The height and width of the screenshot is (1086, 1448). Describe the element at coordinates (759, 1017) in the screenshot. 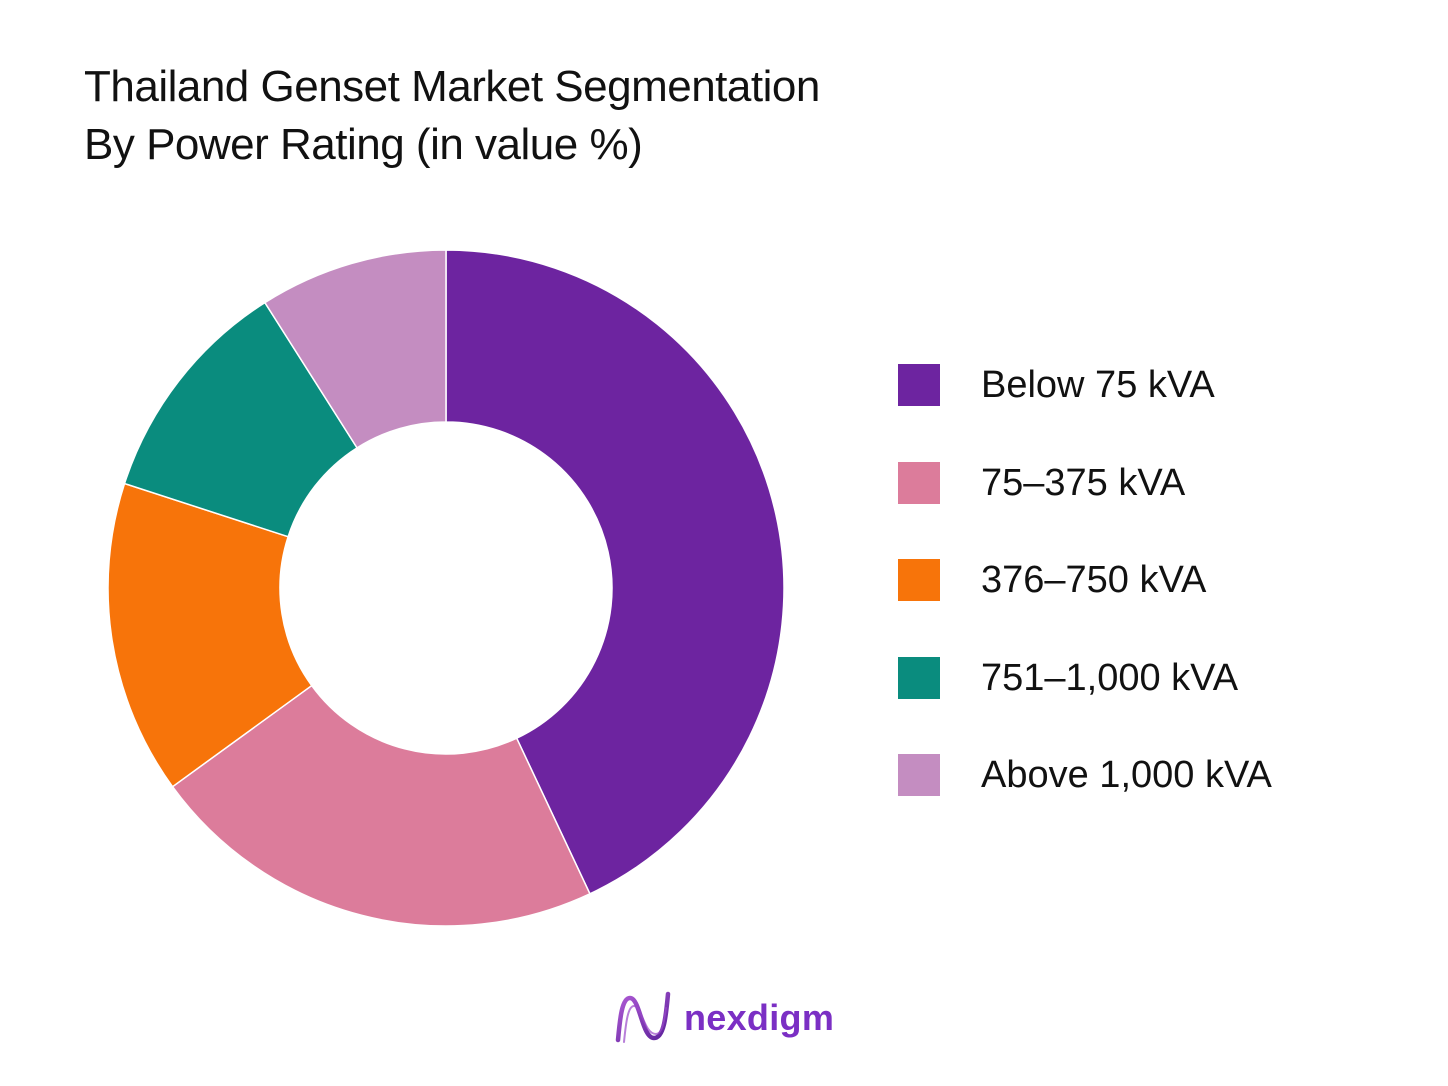

I see `brand-name: nexdigm` at that location.